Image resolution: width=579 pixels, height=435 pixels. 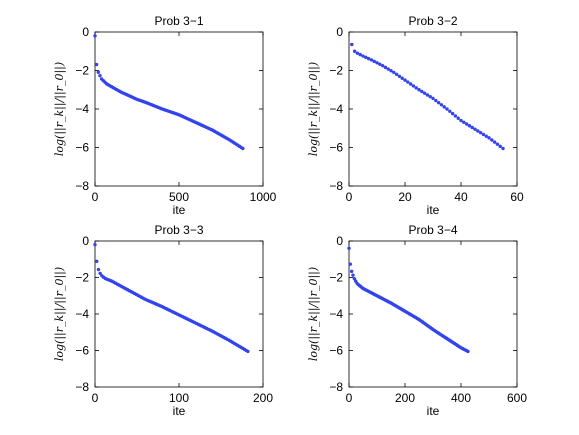 I want to click on x-tick-label: 100, so click(x=179, y=398).